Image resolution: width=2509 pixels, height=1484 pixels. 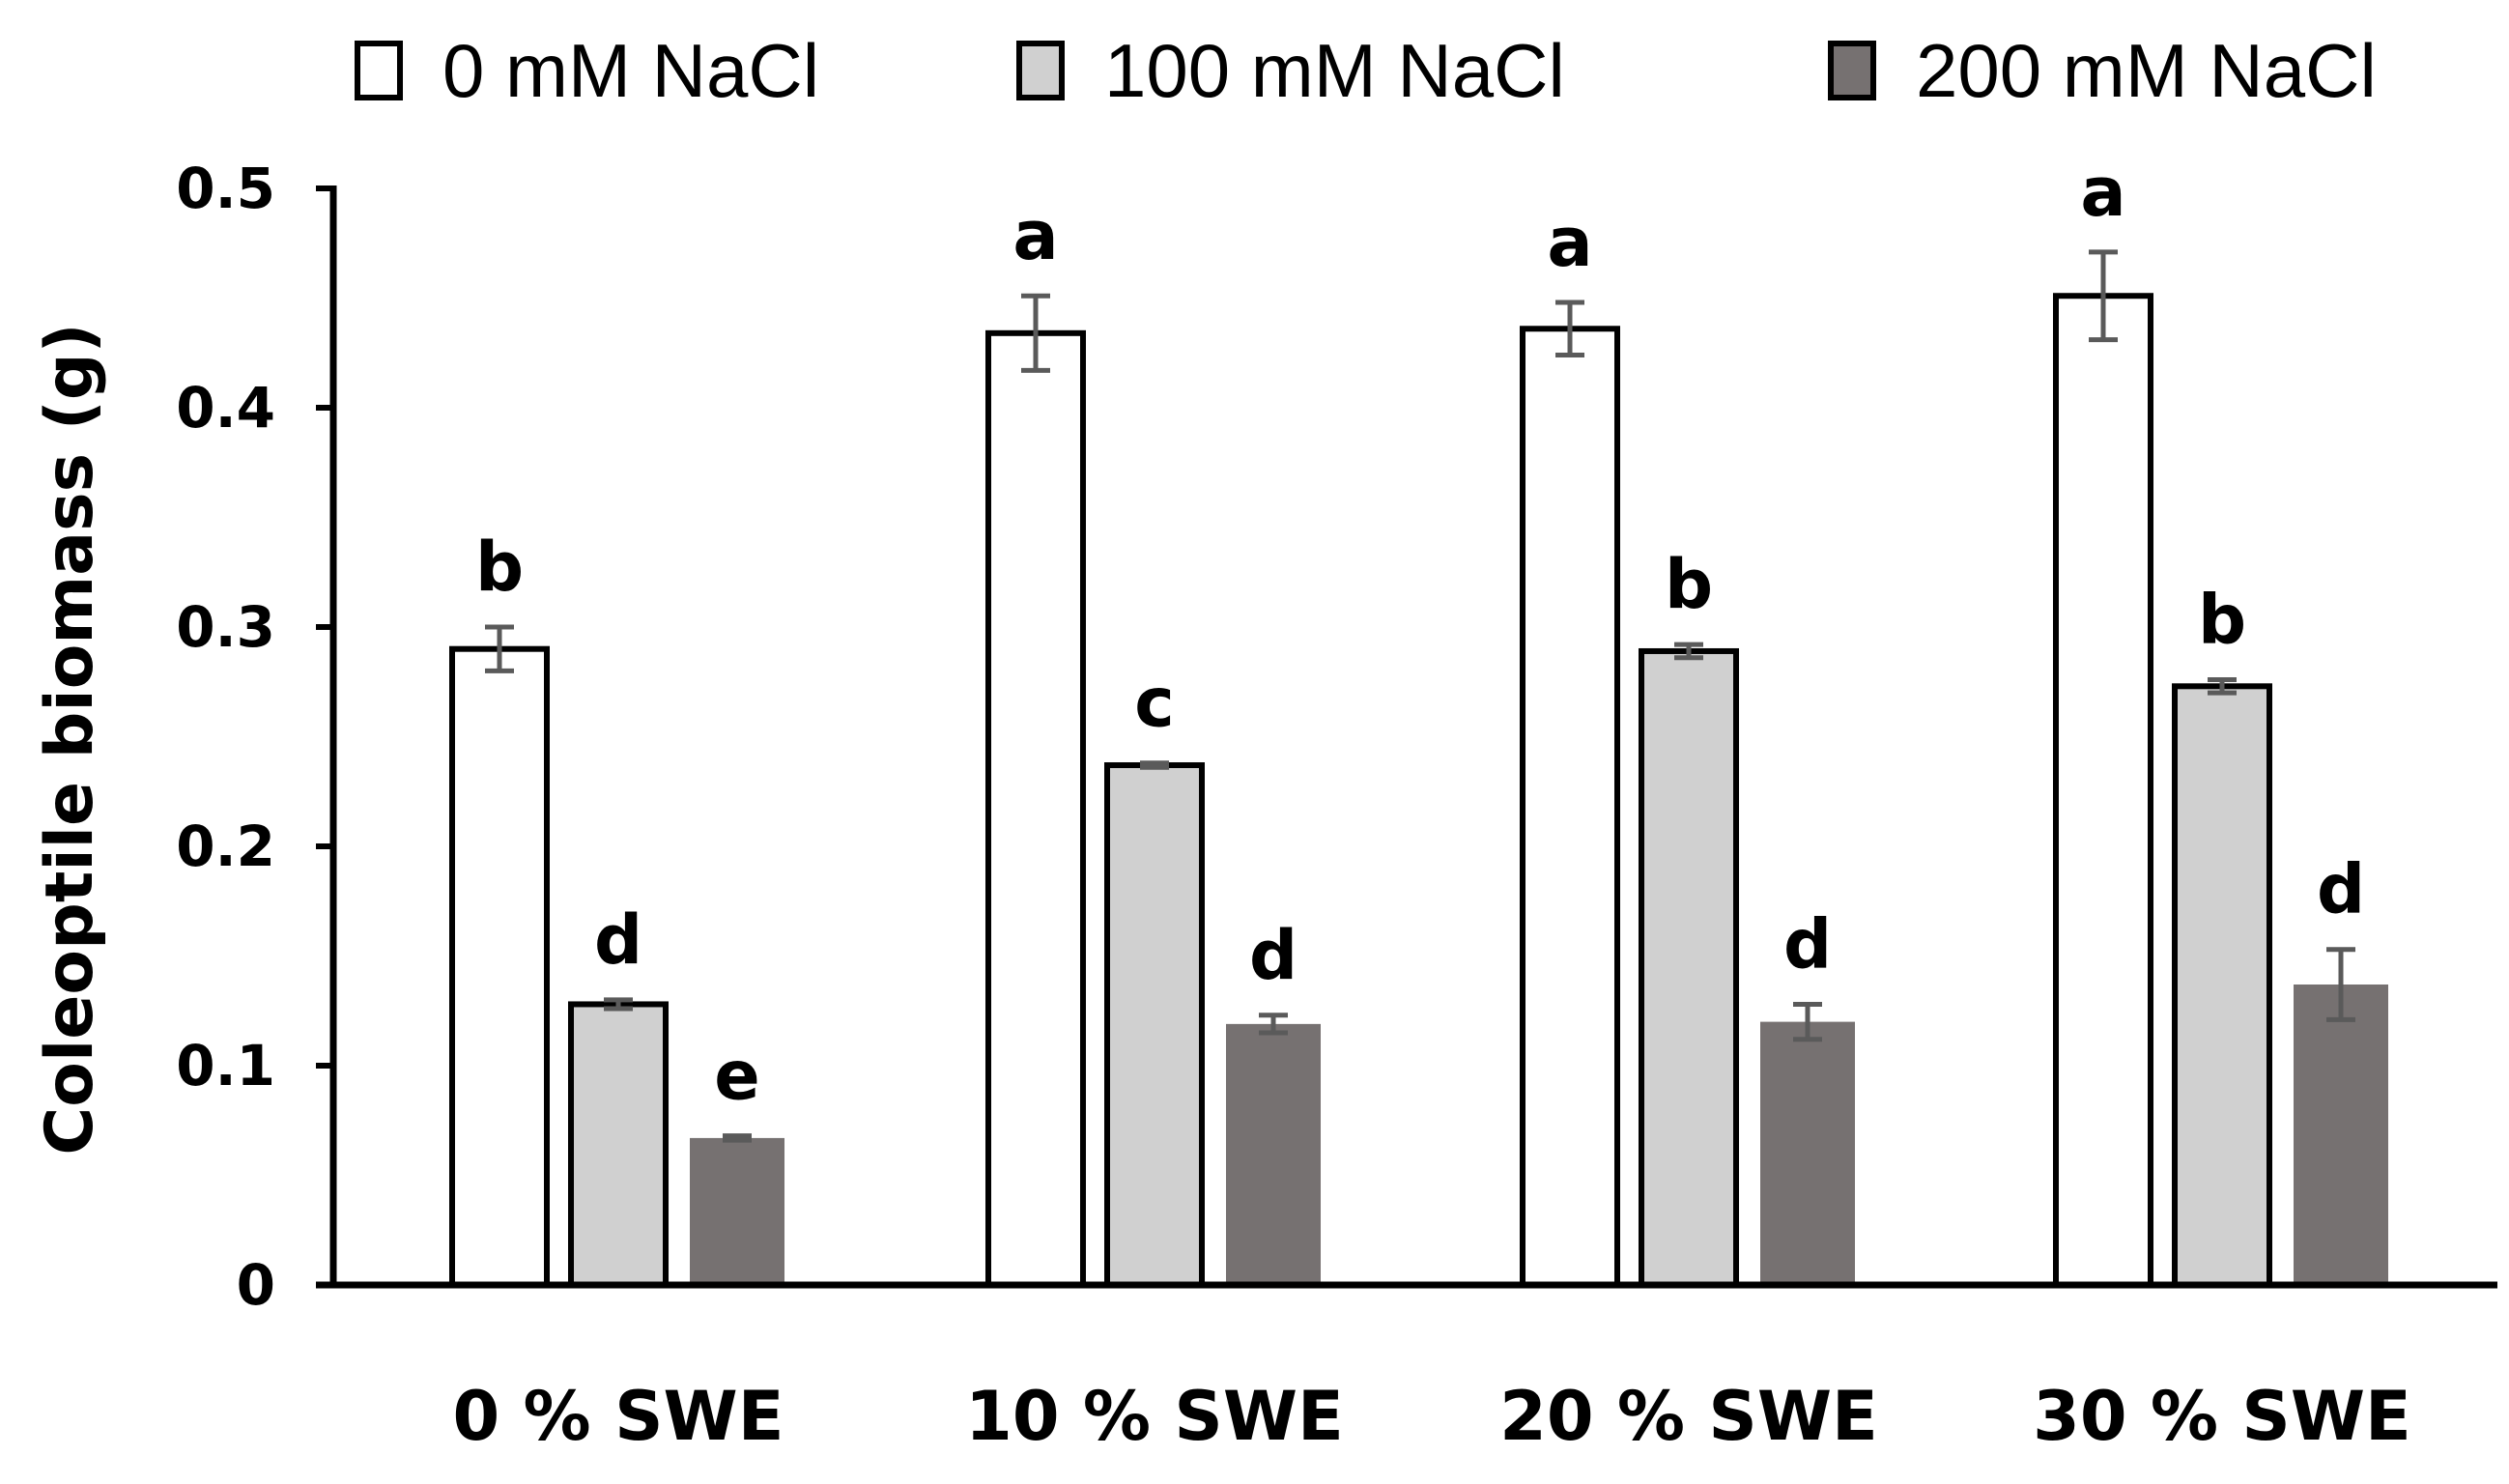 I want to click on legend: 0 mM NaCl 100 mM NaCl 200 mM NaCl, so click(x=1366, y=70).